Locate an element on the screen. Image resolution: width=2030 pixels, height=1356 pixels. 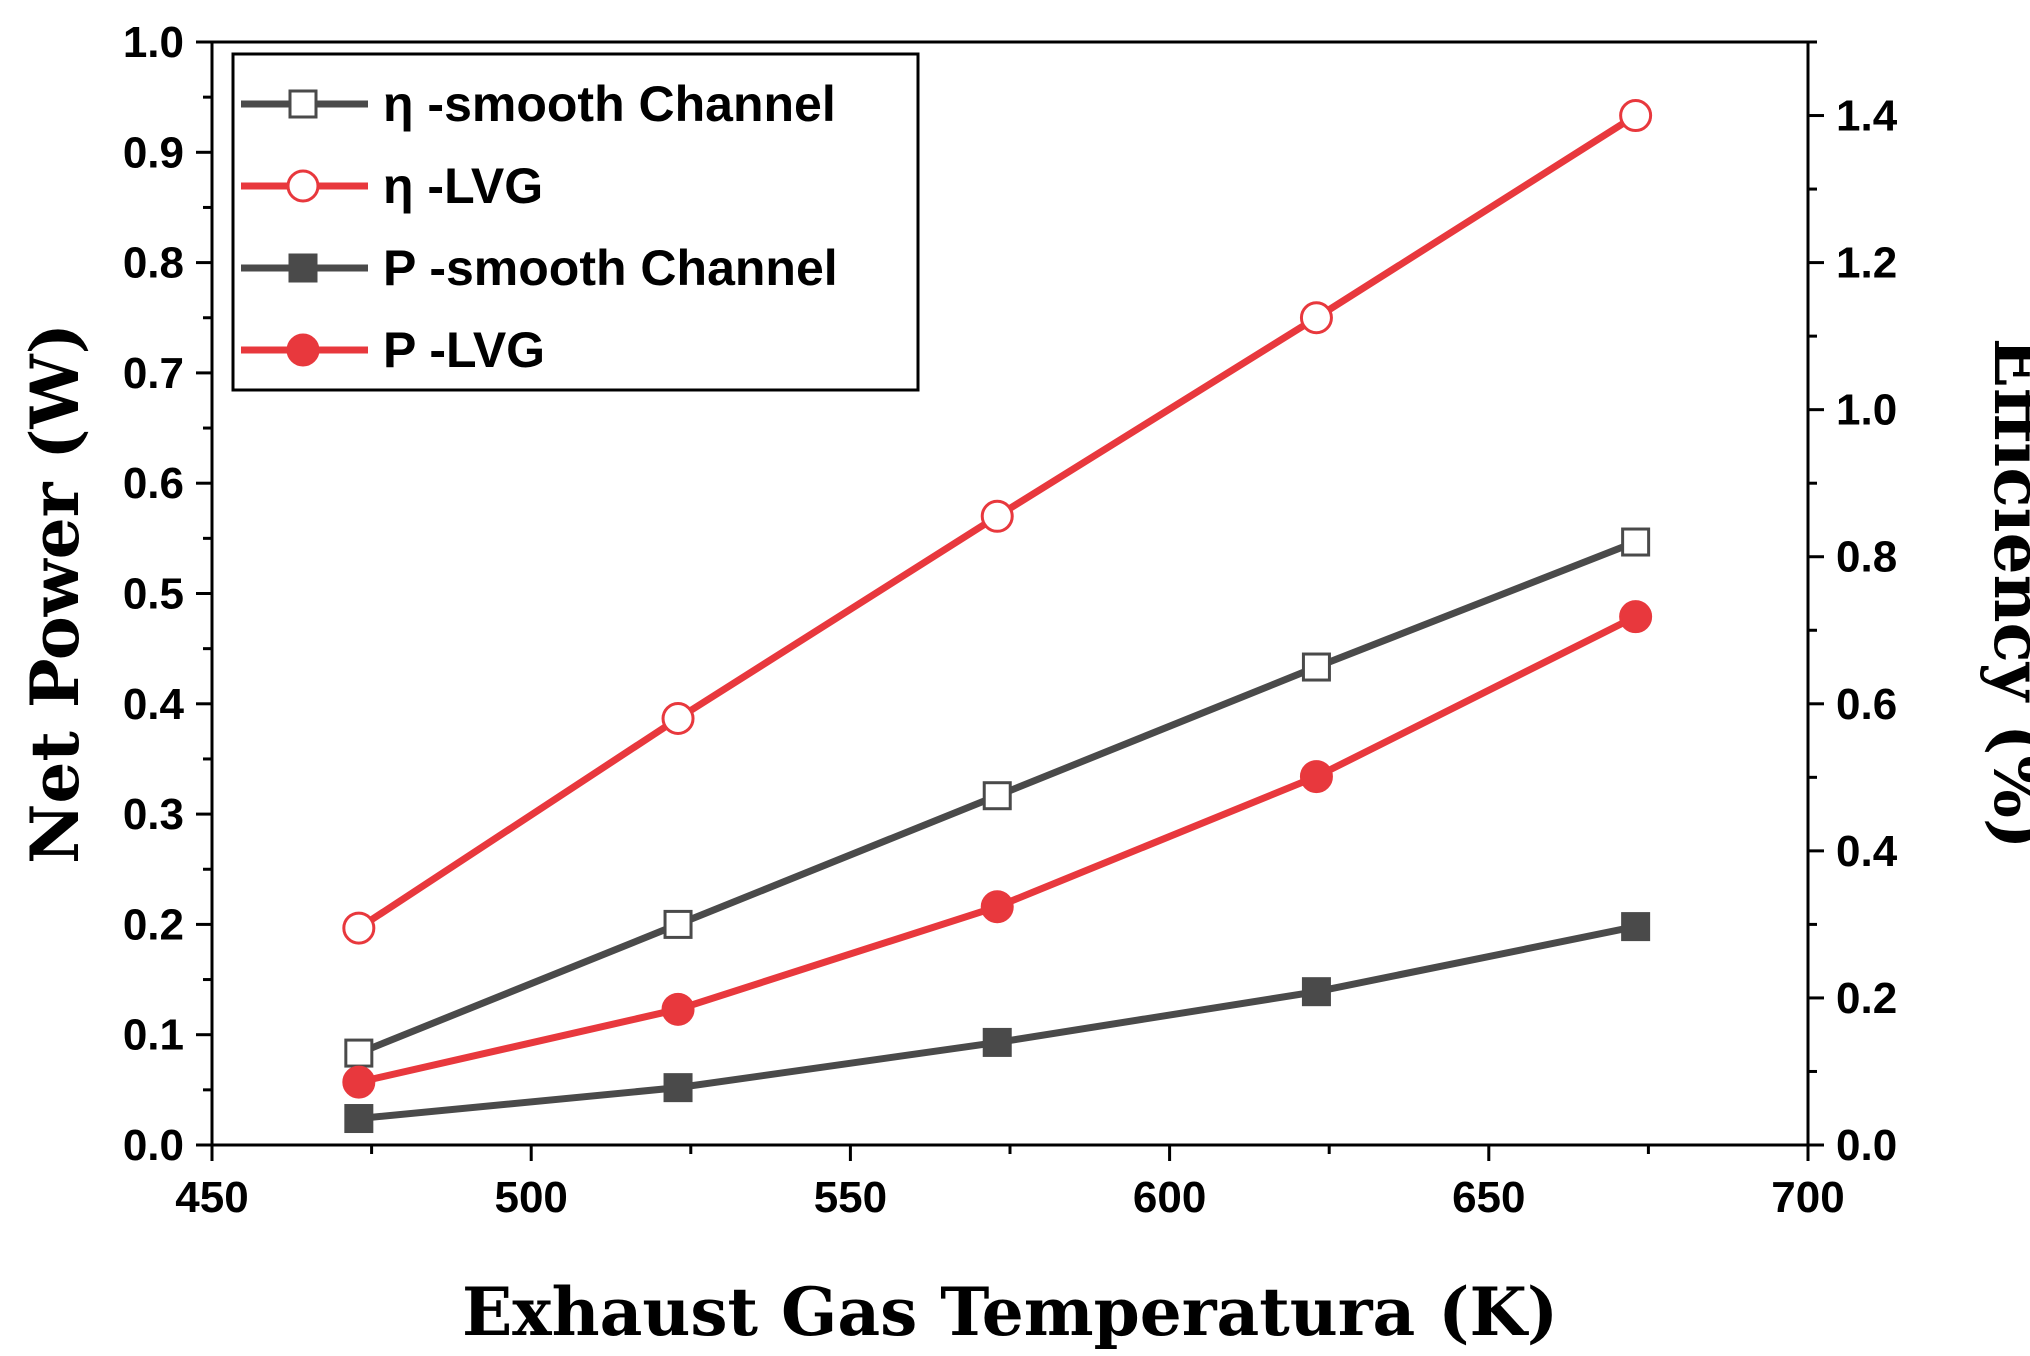
y2-axis-title: Efficiency (%) is located at coordinates (2004, 593).